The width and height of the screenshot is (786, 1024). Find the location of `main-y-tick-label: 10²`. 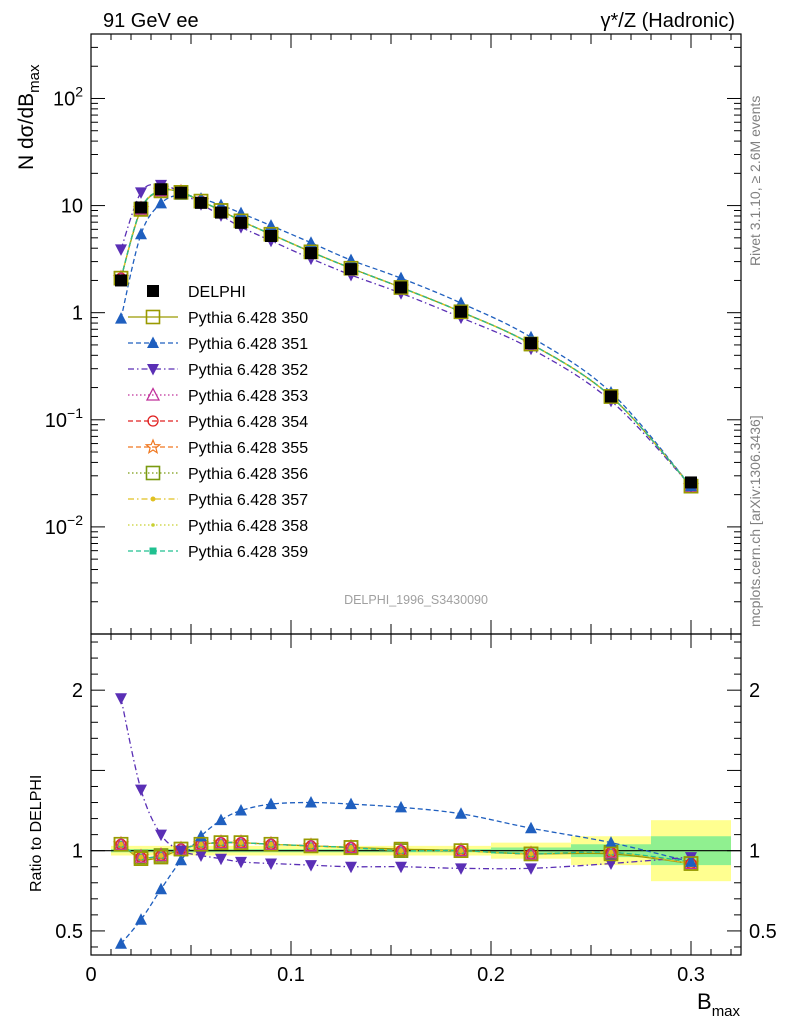

main-y-tick-label: 10² is located at coordinates (68, 96).